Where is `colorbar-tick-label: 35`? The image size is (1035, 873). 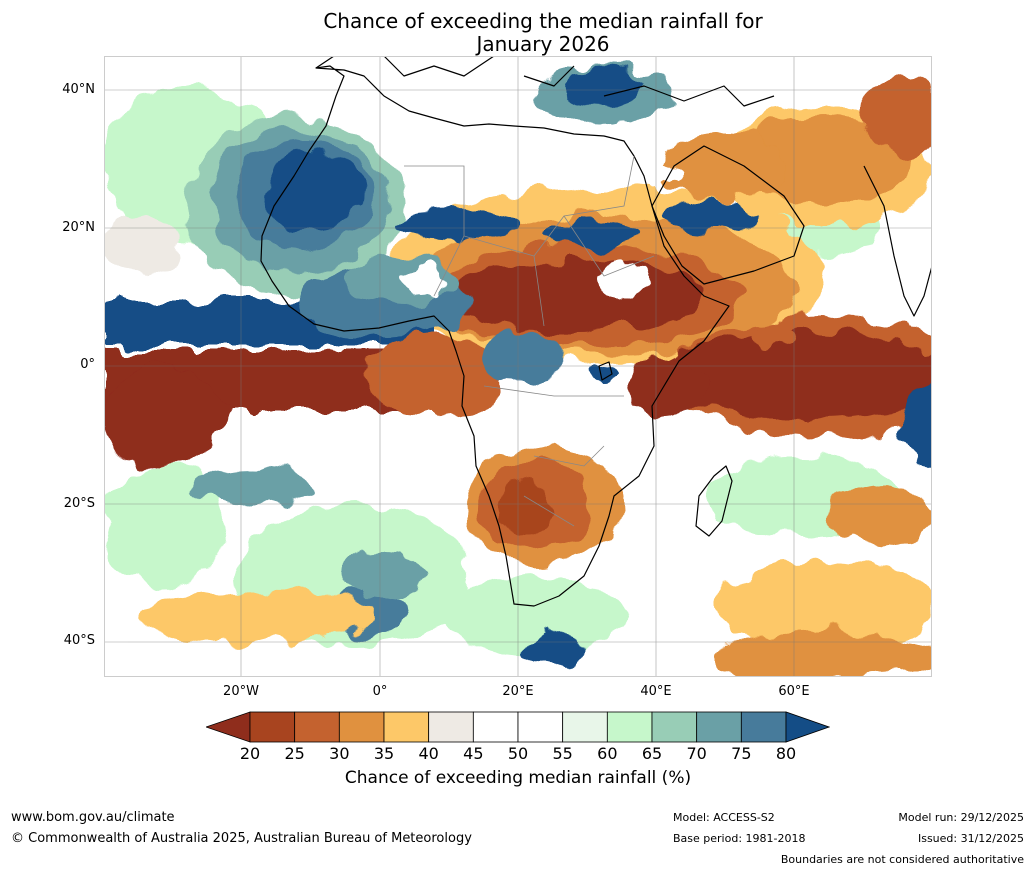 colorbar-tick-label: 35 is located at coordinates (384, 753).